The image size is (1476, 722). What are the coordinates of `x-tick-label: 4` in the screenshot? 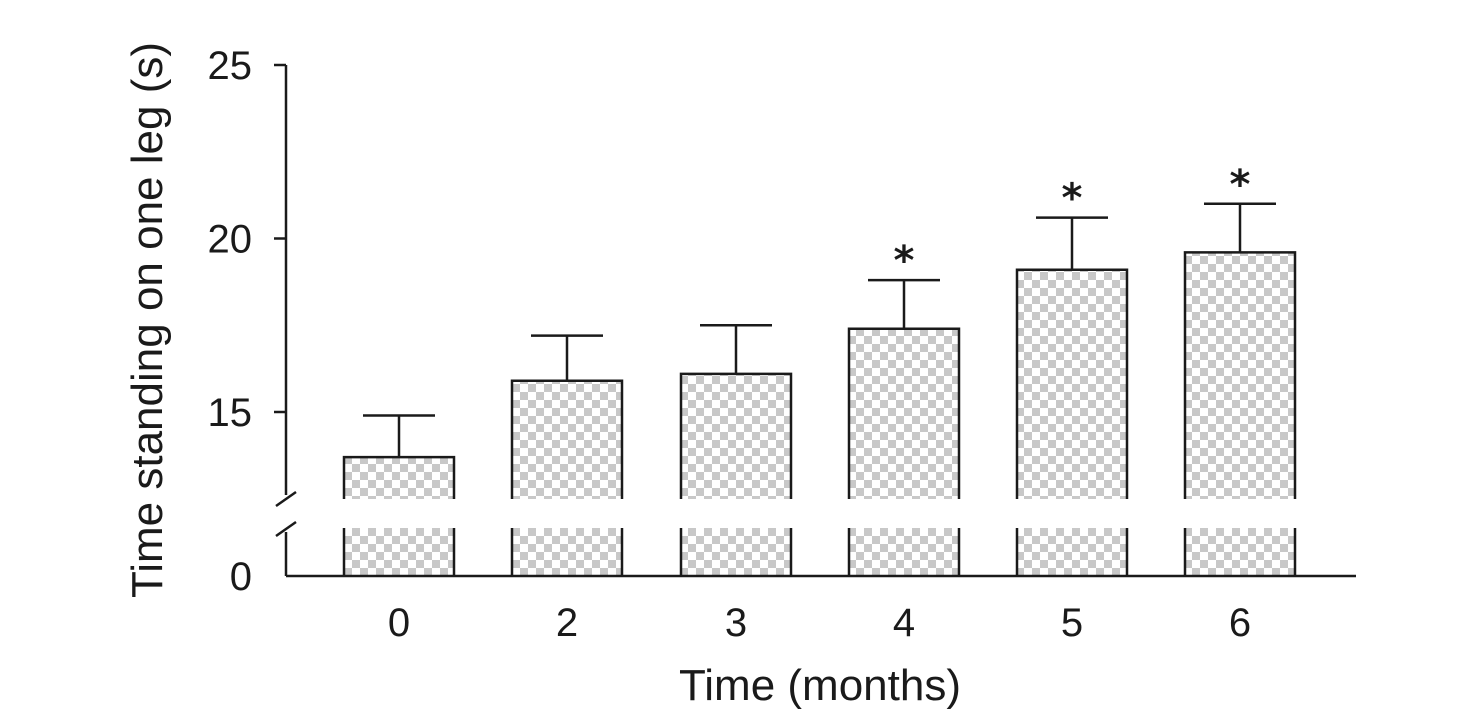 It's located at (904, 623).